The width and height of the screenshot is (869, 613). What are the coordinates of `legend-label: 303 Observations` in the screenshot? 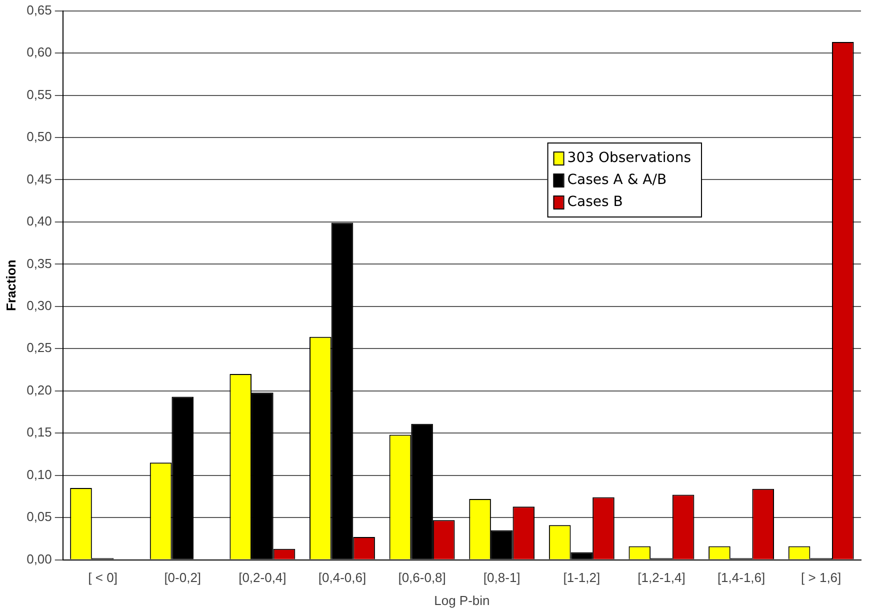 It's located at (629, 158).